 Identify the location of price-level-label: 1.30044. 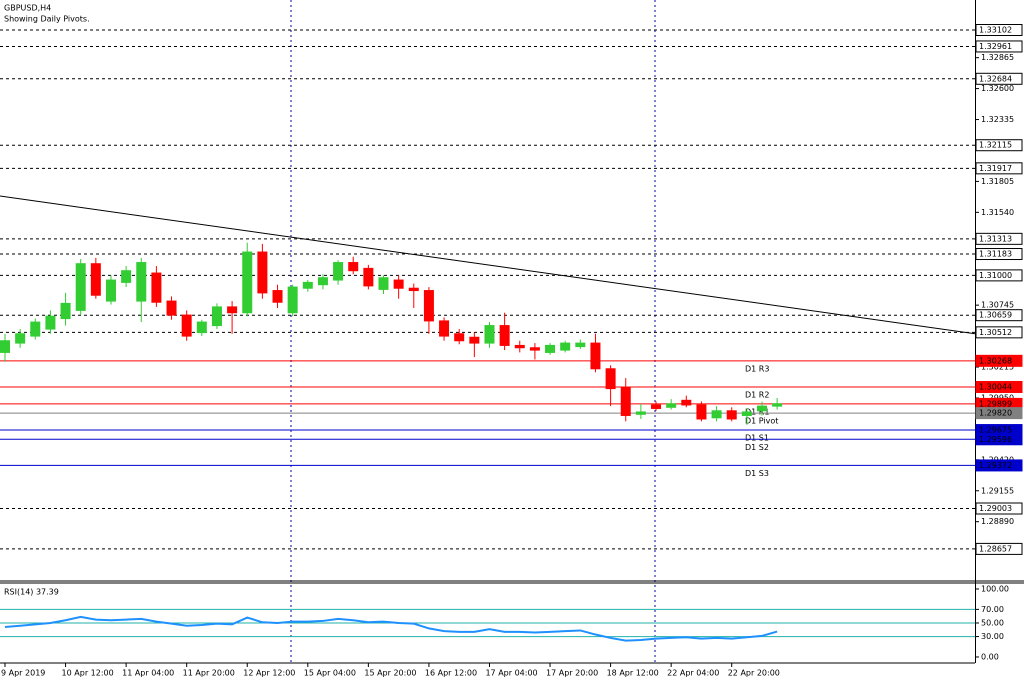
(995, 386).